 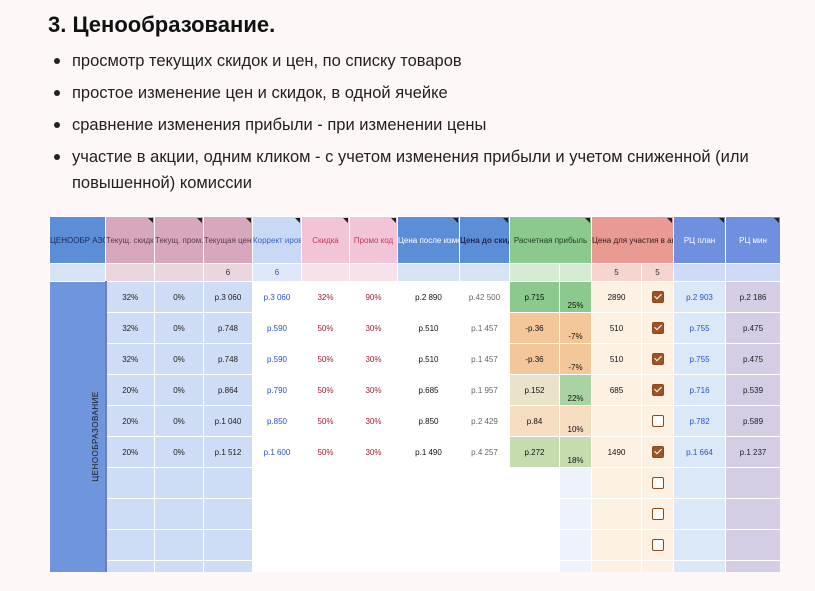 What do you see at coordinates (752, 421) in the screenshot?
I see `cell-rrp-min: р.589` at bounding box center [752, 421].